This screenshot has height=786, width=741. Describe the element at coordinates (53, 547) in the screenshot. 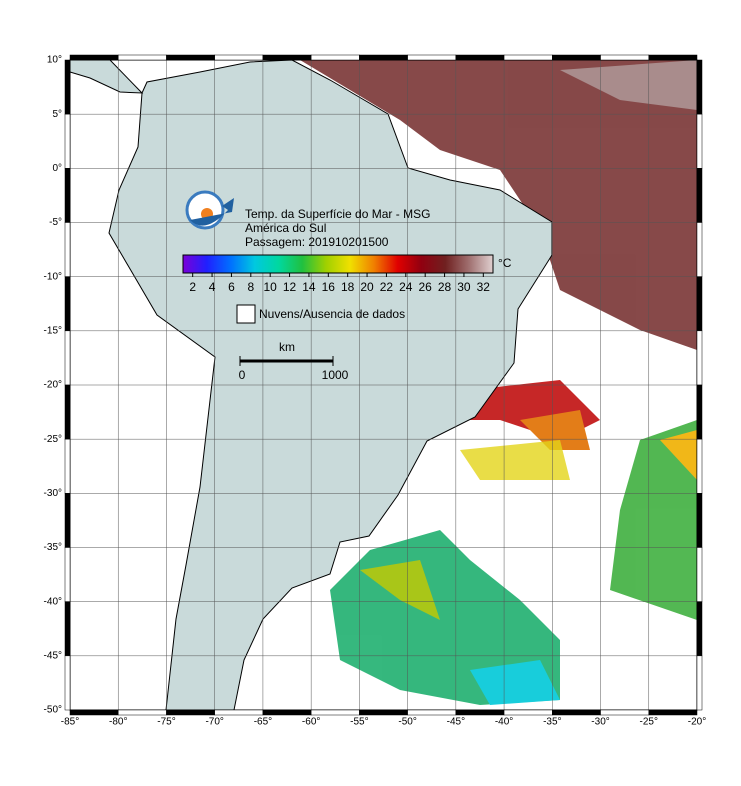

I see `y-tick-label: -35°` at that location.